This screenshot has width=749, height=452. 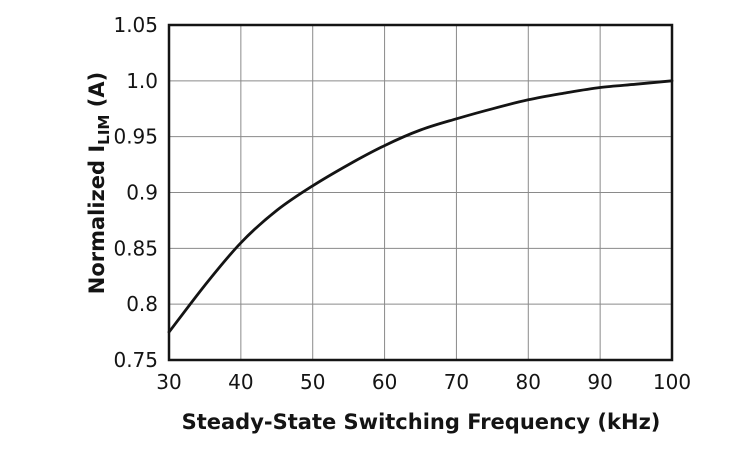 What do you see at coordinates (384, 382) in the screenshot?
I see `x-tick-label: 60` at bounding box center [384, 382].